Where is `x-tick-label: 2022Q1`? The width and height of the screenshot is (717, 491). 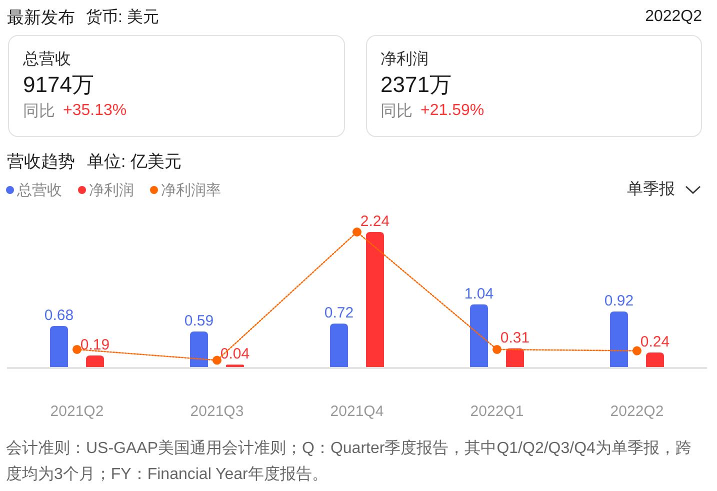
x-tick-label: 2022Q1 is located at coordinates (497, 411).